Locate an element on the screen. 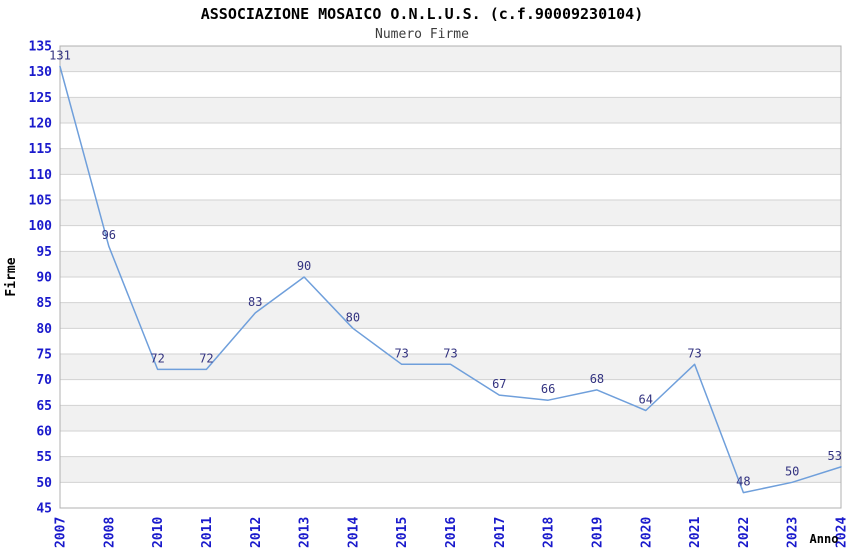 Image resolution: width=850 pixels, height=550 pixels. y-tick-label: 115 is located at coordinates (40, 149).